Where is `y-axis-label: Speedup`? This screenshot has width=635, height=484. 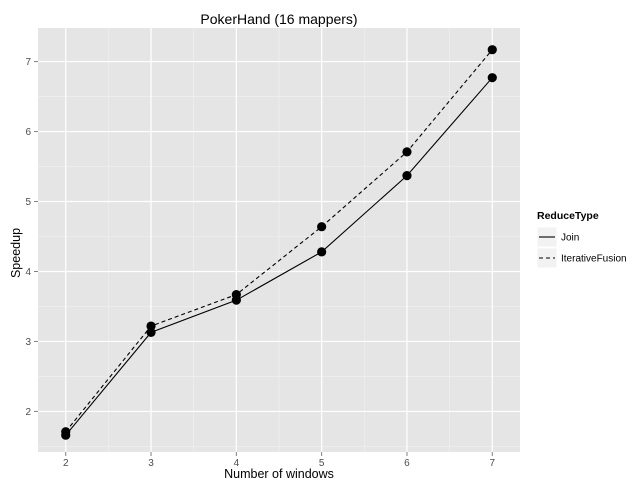 y-axis-label: Speedup is located at coordinates (16, 253).